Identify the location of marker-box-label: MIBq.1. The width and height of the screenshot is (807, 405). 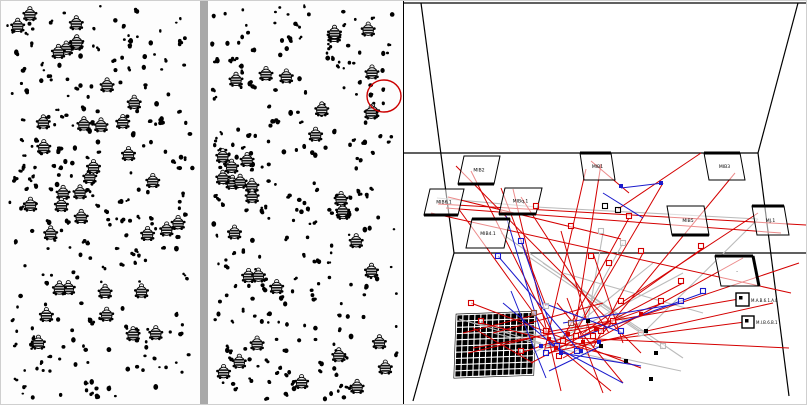
(521, 202).